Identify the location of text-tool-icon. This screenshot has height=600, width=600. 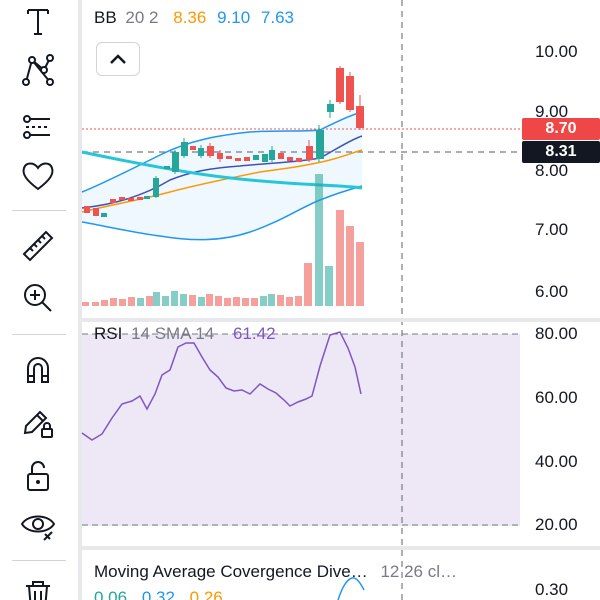
(38, 22).